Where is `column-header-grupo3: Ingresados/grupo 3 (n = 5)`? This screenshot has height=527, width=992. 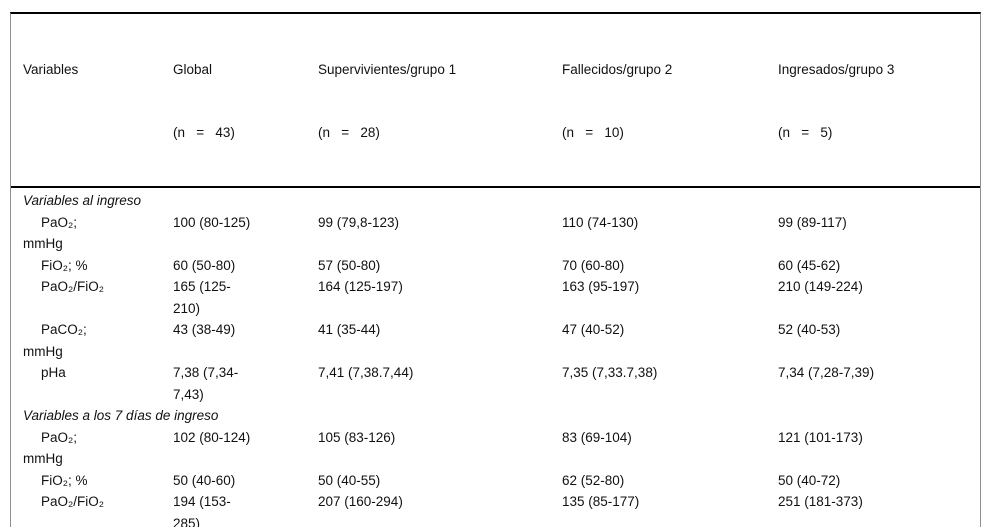
column-header-grupo3: Ingresados/grupo 3 (n = 5) is located at coordinates (879, 101).